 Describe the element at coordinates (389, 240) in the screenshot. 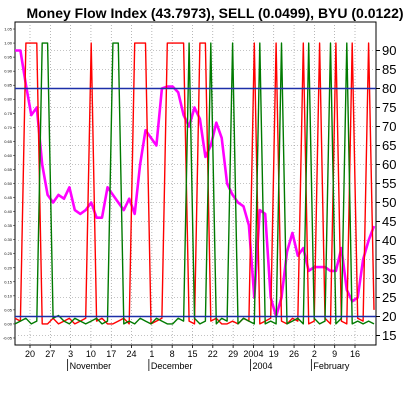

I see `right-tick-label: 40` at that location.